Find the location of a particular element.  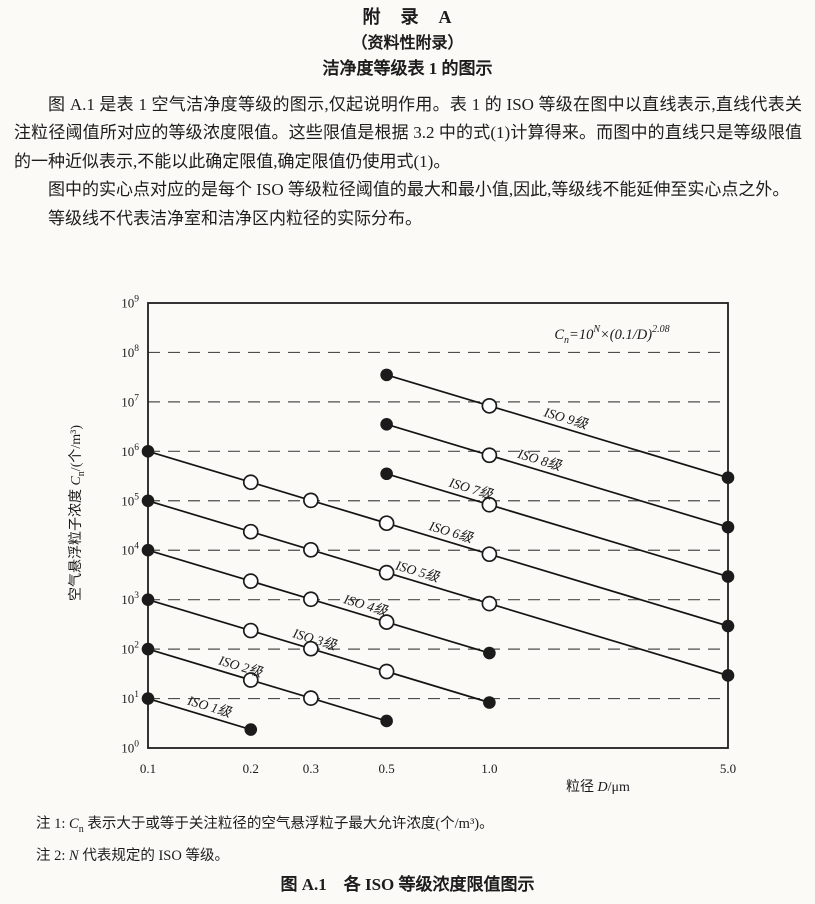

x-tick-label: 0.3 is located at coordinates (311, 768).